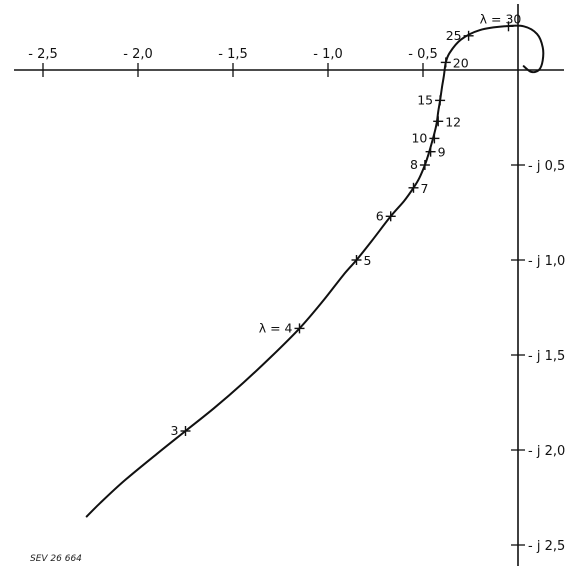 The image size is (578, 570). I want to click on lambda-label-10: 10, so click(419, 137).